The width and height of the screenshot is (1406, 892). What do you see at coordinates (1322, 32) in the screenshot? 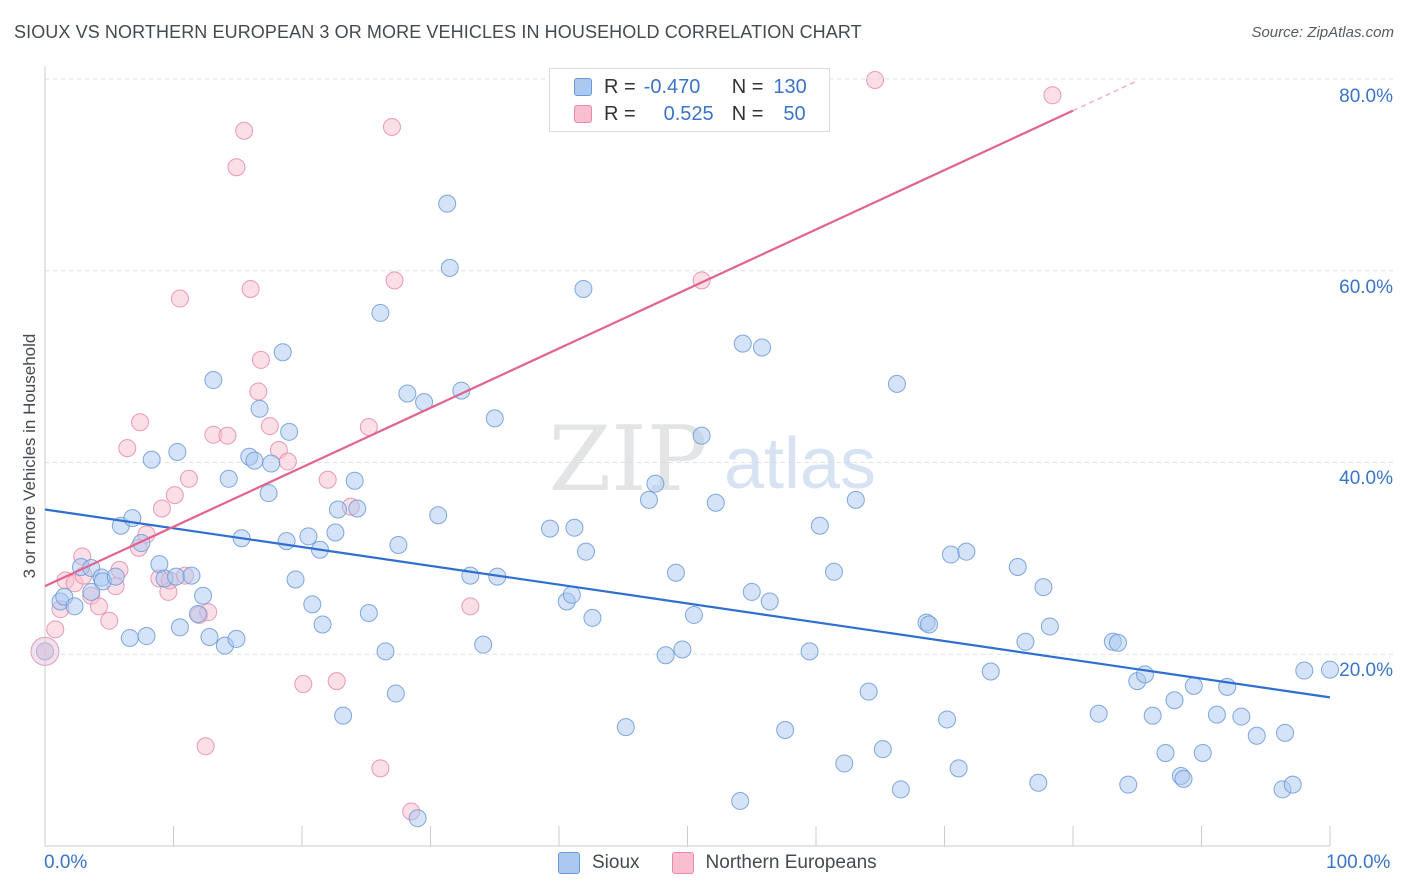
I see `source-credit: Source: ZipAtlas.com` at bounding box center [1322, 32].